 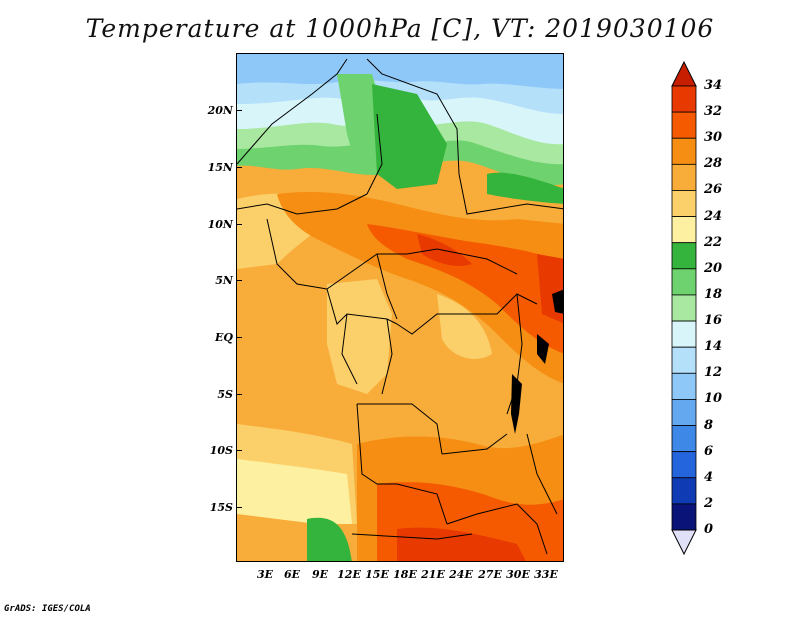 What do you see at coordinates (713, 294) in the screenshot?
I see `colorbar-label: 18` at bounding box center [713, 294].